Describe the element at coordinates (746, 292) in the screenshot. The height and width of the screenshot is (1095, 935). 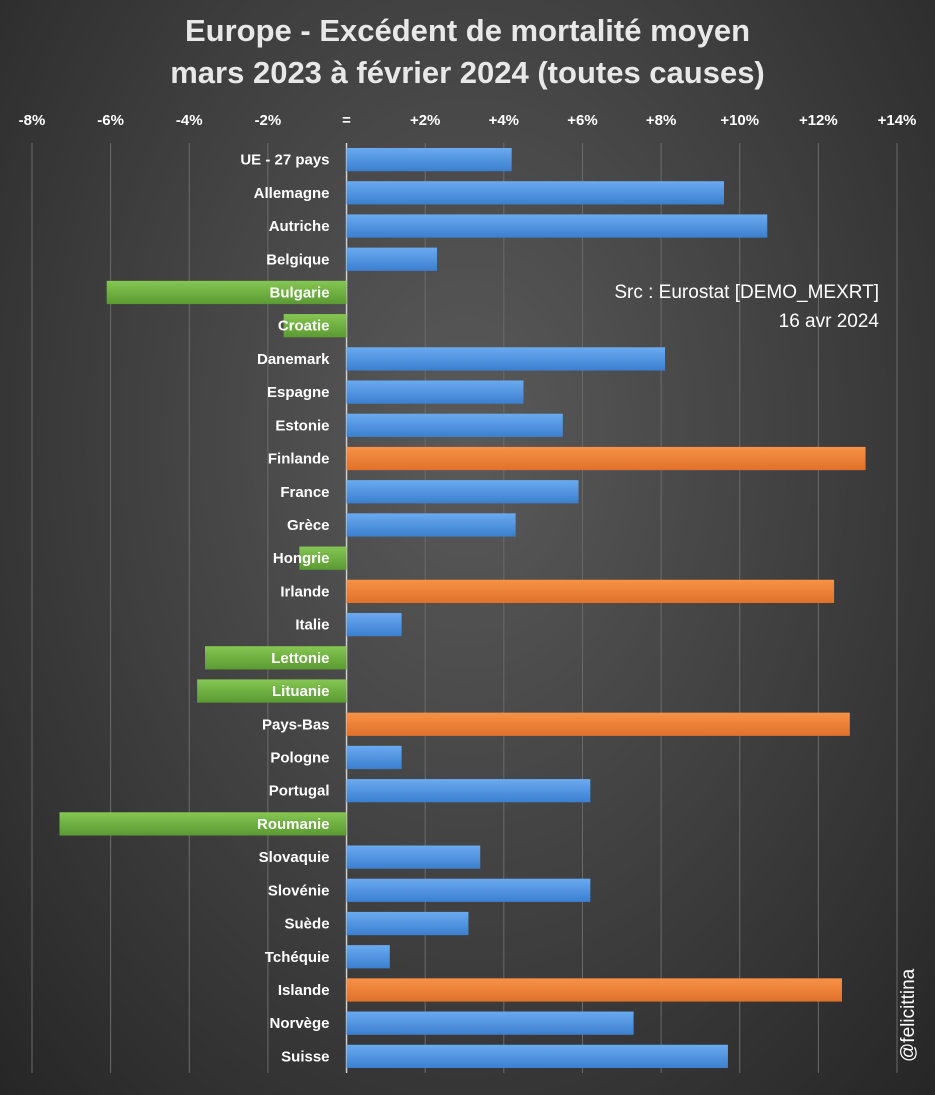
I see `source-line1: Src : Eurostat [DEMO_MEXRT]` at that location.